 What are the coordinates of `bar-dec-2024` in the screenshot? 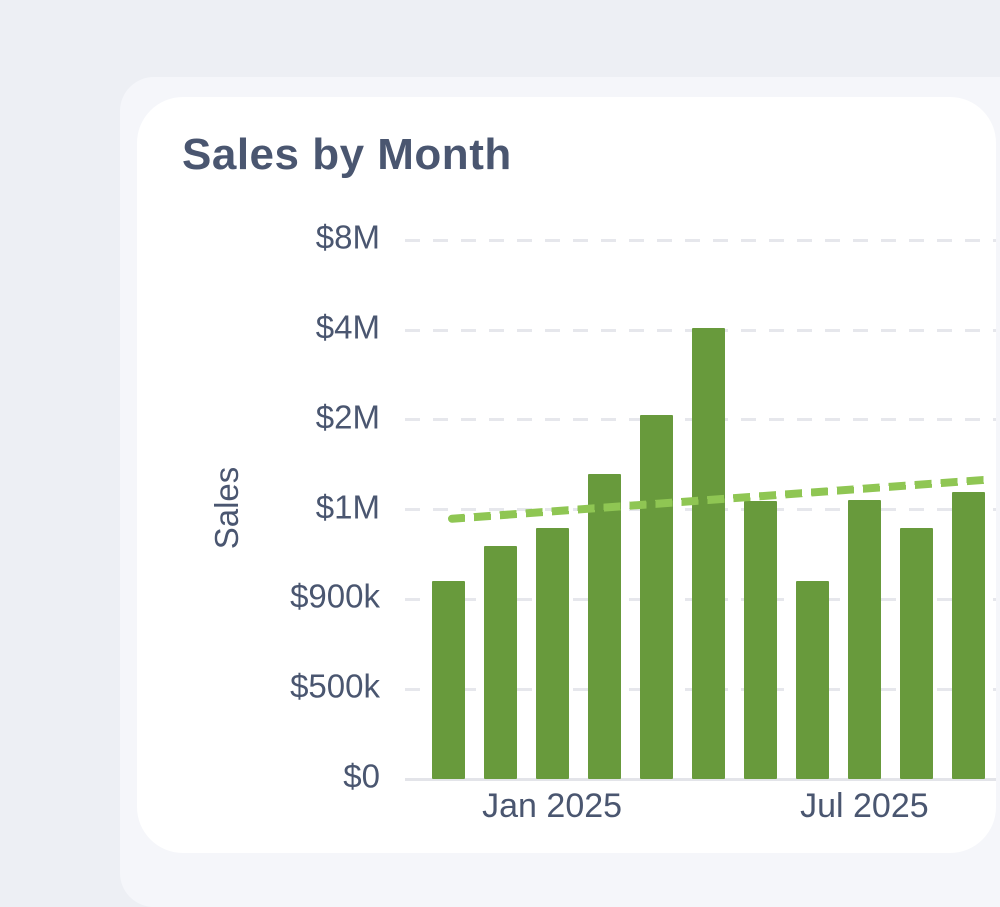 It's located at (500, 662).